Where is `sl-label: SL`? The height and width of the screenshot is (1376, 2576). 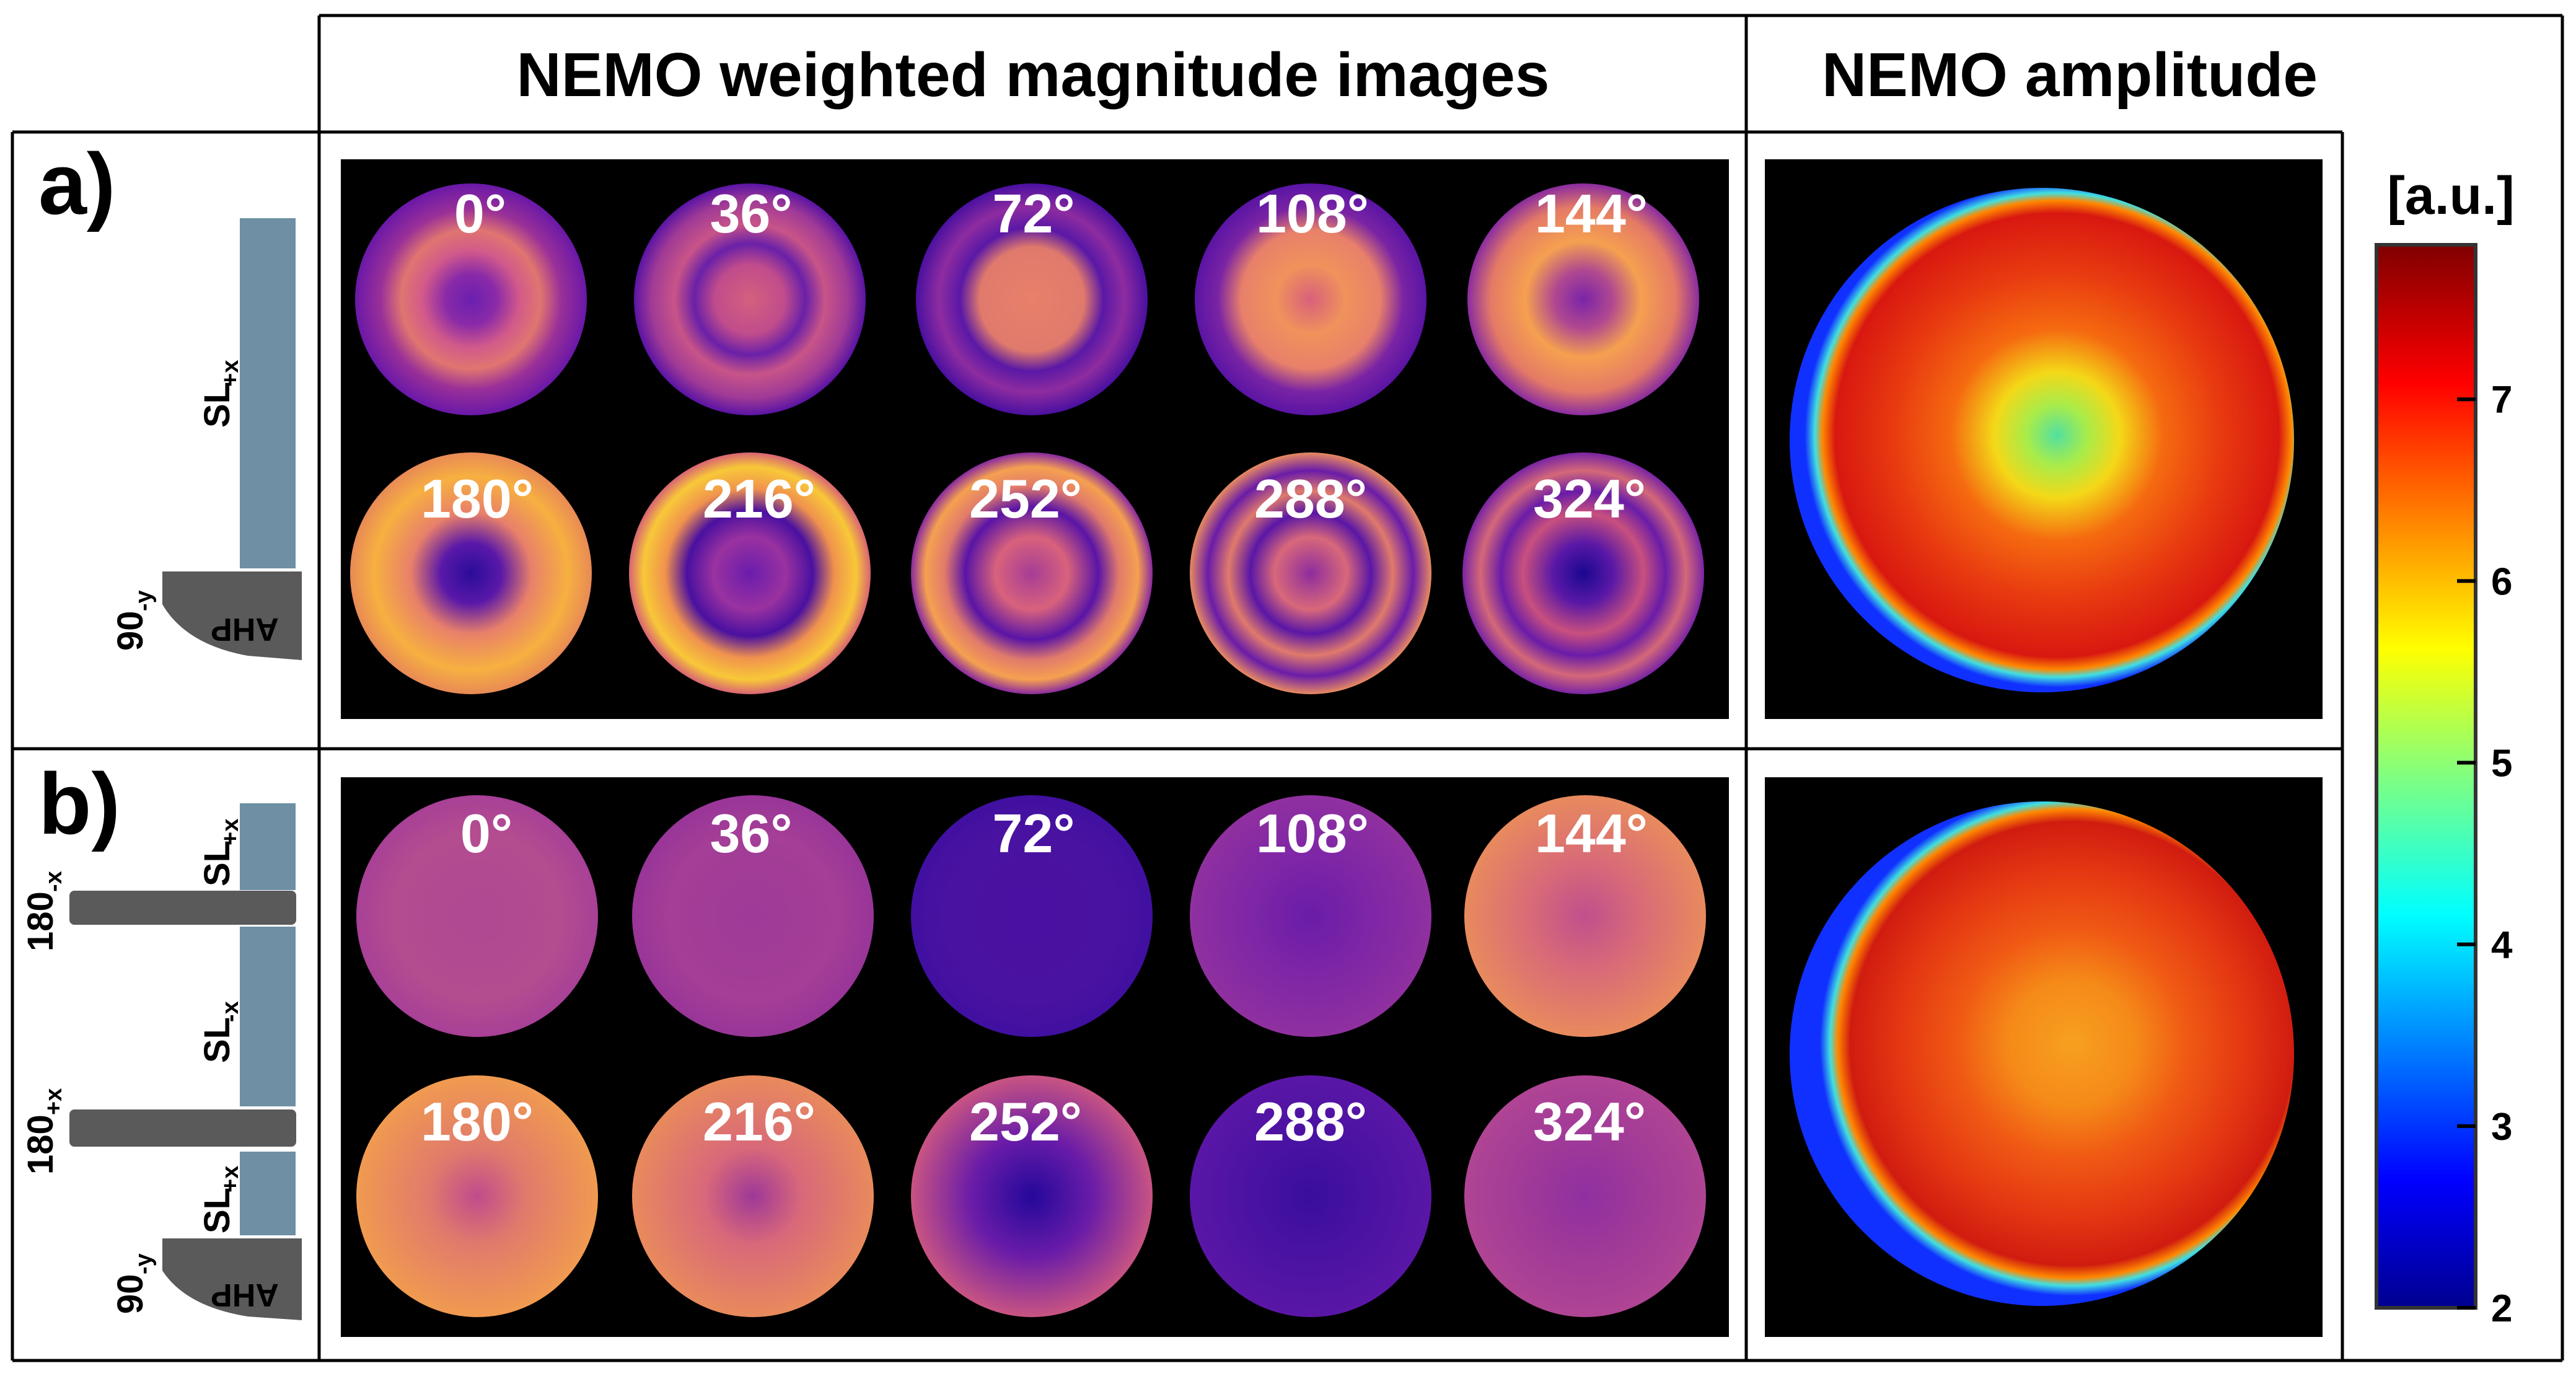 sl-label: SL is located at coordinates (217, 405).